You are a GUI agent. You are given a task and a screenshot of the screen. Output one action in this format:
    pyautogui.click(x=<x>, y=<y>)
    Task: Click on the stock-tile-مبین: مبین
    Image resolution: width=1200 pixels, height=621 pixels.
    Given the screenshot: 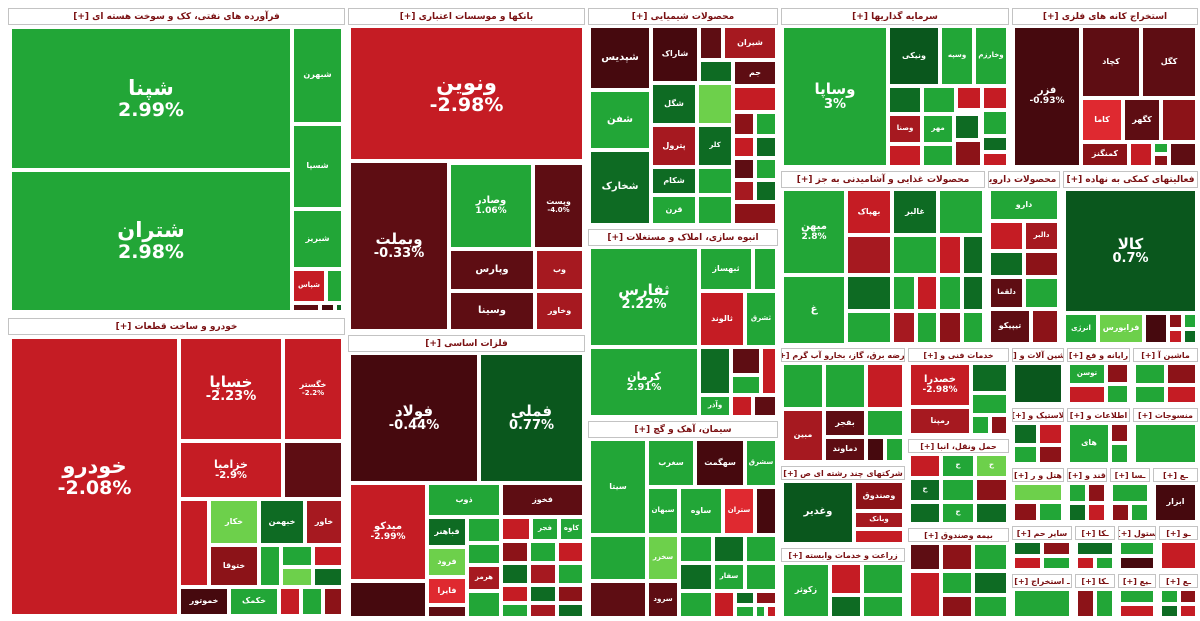 What is the action you would take?
    pyautogui.click(x=803, y=435)
    